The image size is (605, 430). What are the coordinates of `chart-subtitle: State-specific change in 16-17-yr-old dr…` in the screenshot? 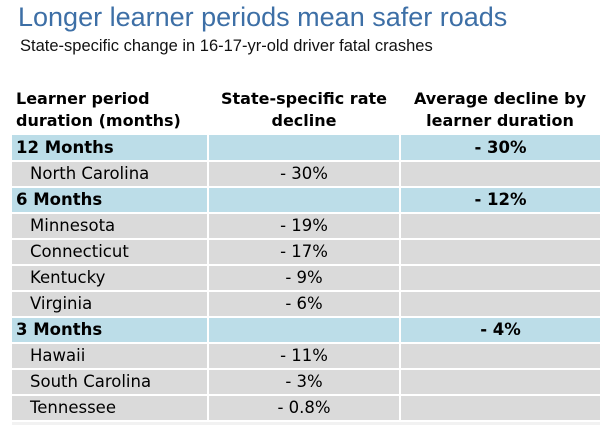 It's located at (226, 46).